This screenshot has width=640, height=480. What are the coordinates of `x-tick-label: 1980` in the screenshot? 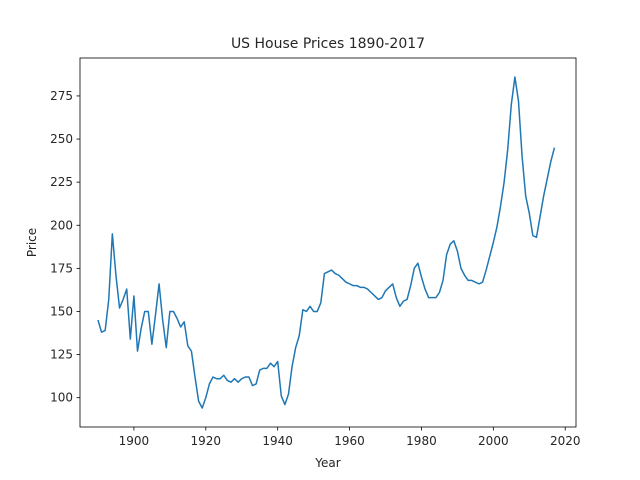 It's located at (421, 441).